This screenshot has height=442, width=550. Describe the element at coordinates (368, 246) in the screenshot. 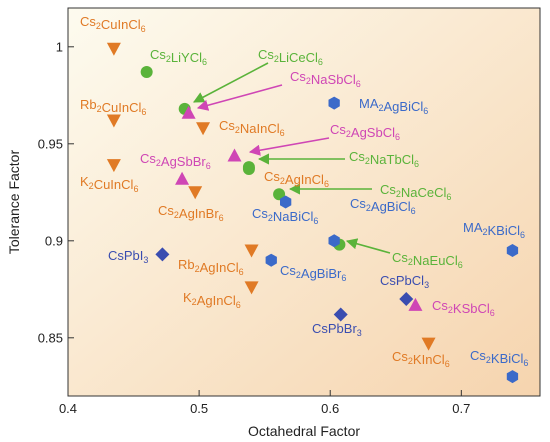

I see `arrow-cs2naeucl6` at that location.